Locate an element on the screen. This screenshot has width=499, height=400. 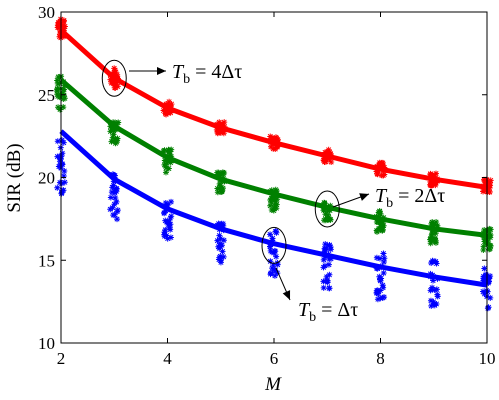
y-tick-label: 10 is located at coordinates (46, 343).